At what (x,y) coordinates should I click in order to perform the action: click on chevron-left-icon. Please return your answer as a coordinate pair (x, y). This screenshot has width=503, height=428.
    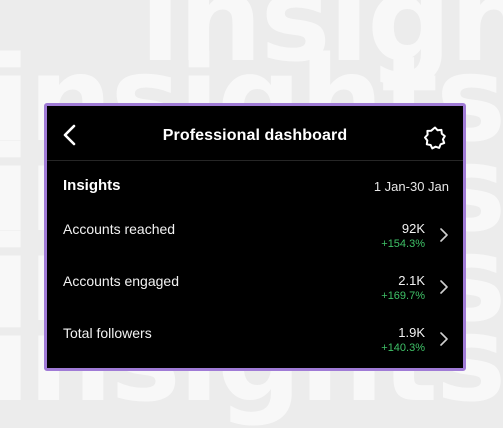
    Looking at the image, I should click on (69, 135).